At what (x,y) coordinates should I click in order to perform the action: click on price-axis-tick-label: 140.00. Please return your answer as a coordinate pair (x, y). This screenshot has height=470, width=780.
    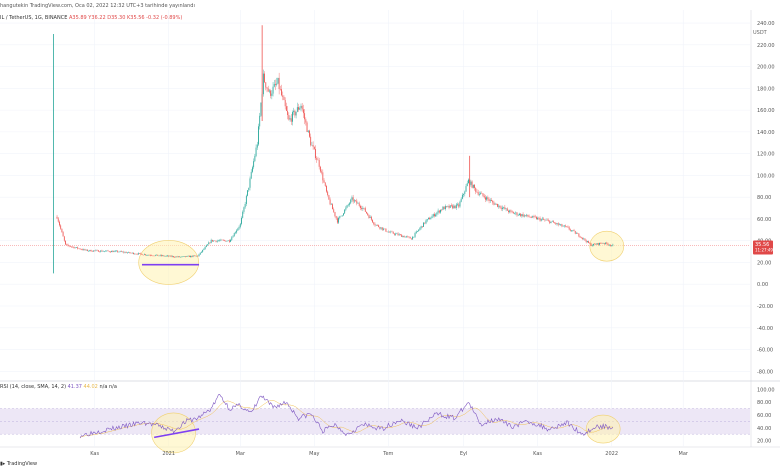
    Looking at the image, I should click on (766, 133).